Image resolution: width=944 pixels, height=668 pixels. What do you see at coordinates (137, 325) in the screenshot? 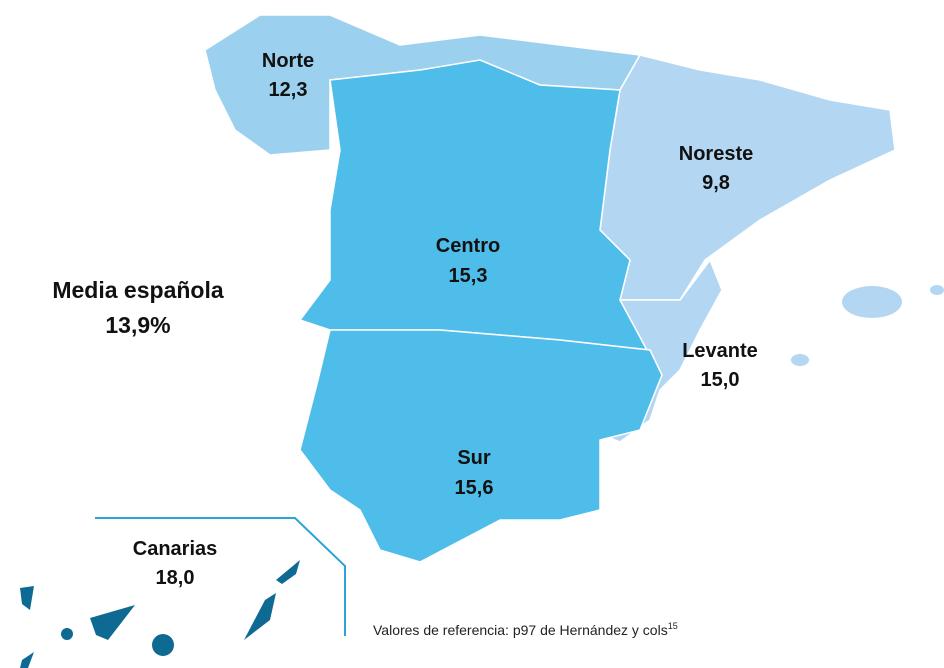
I see `summary-value: 13,9%` at bounding box center [137, 325].